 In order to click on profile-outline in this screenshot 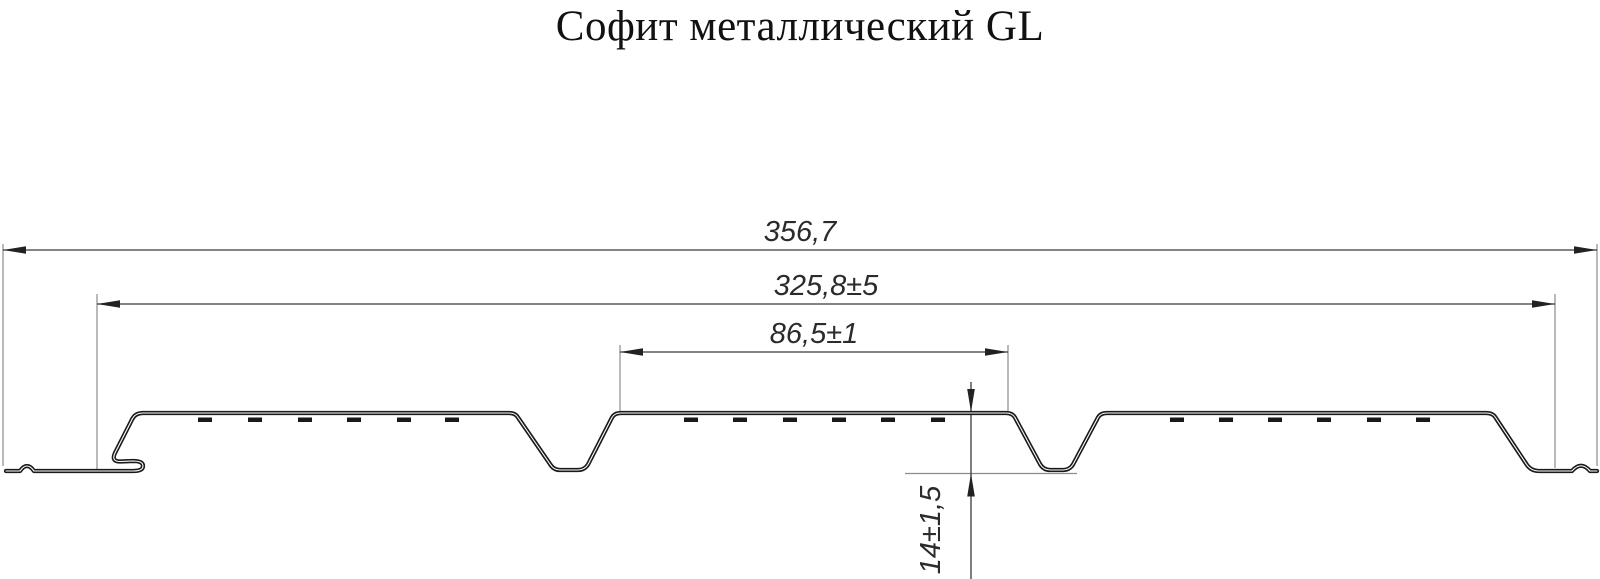, I will do `click(801, 442)`.